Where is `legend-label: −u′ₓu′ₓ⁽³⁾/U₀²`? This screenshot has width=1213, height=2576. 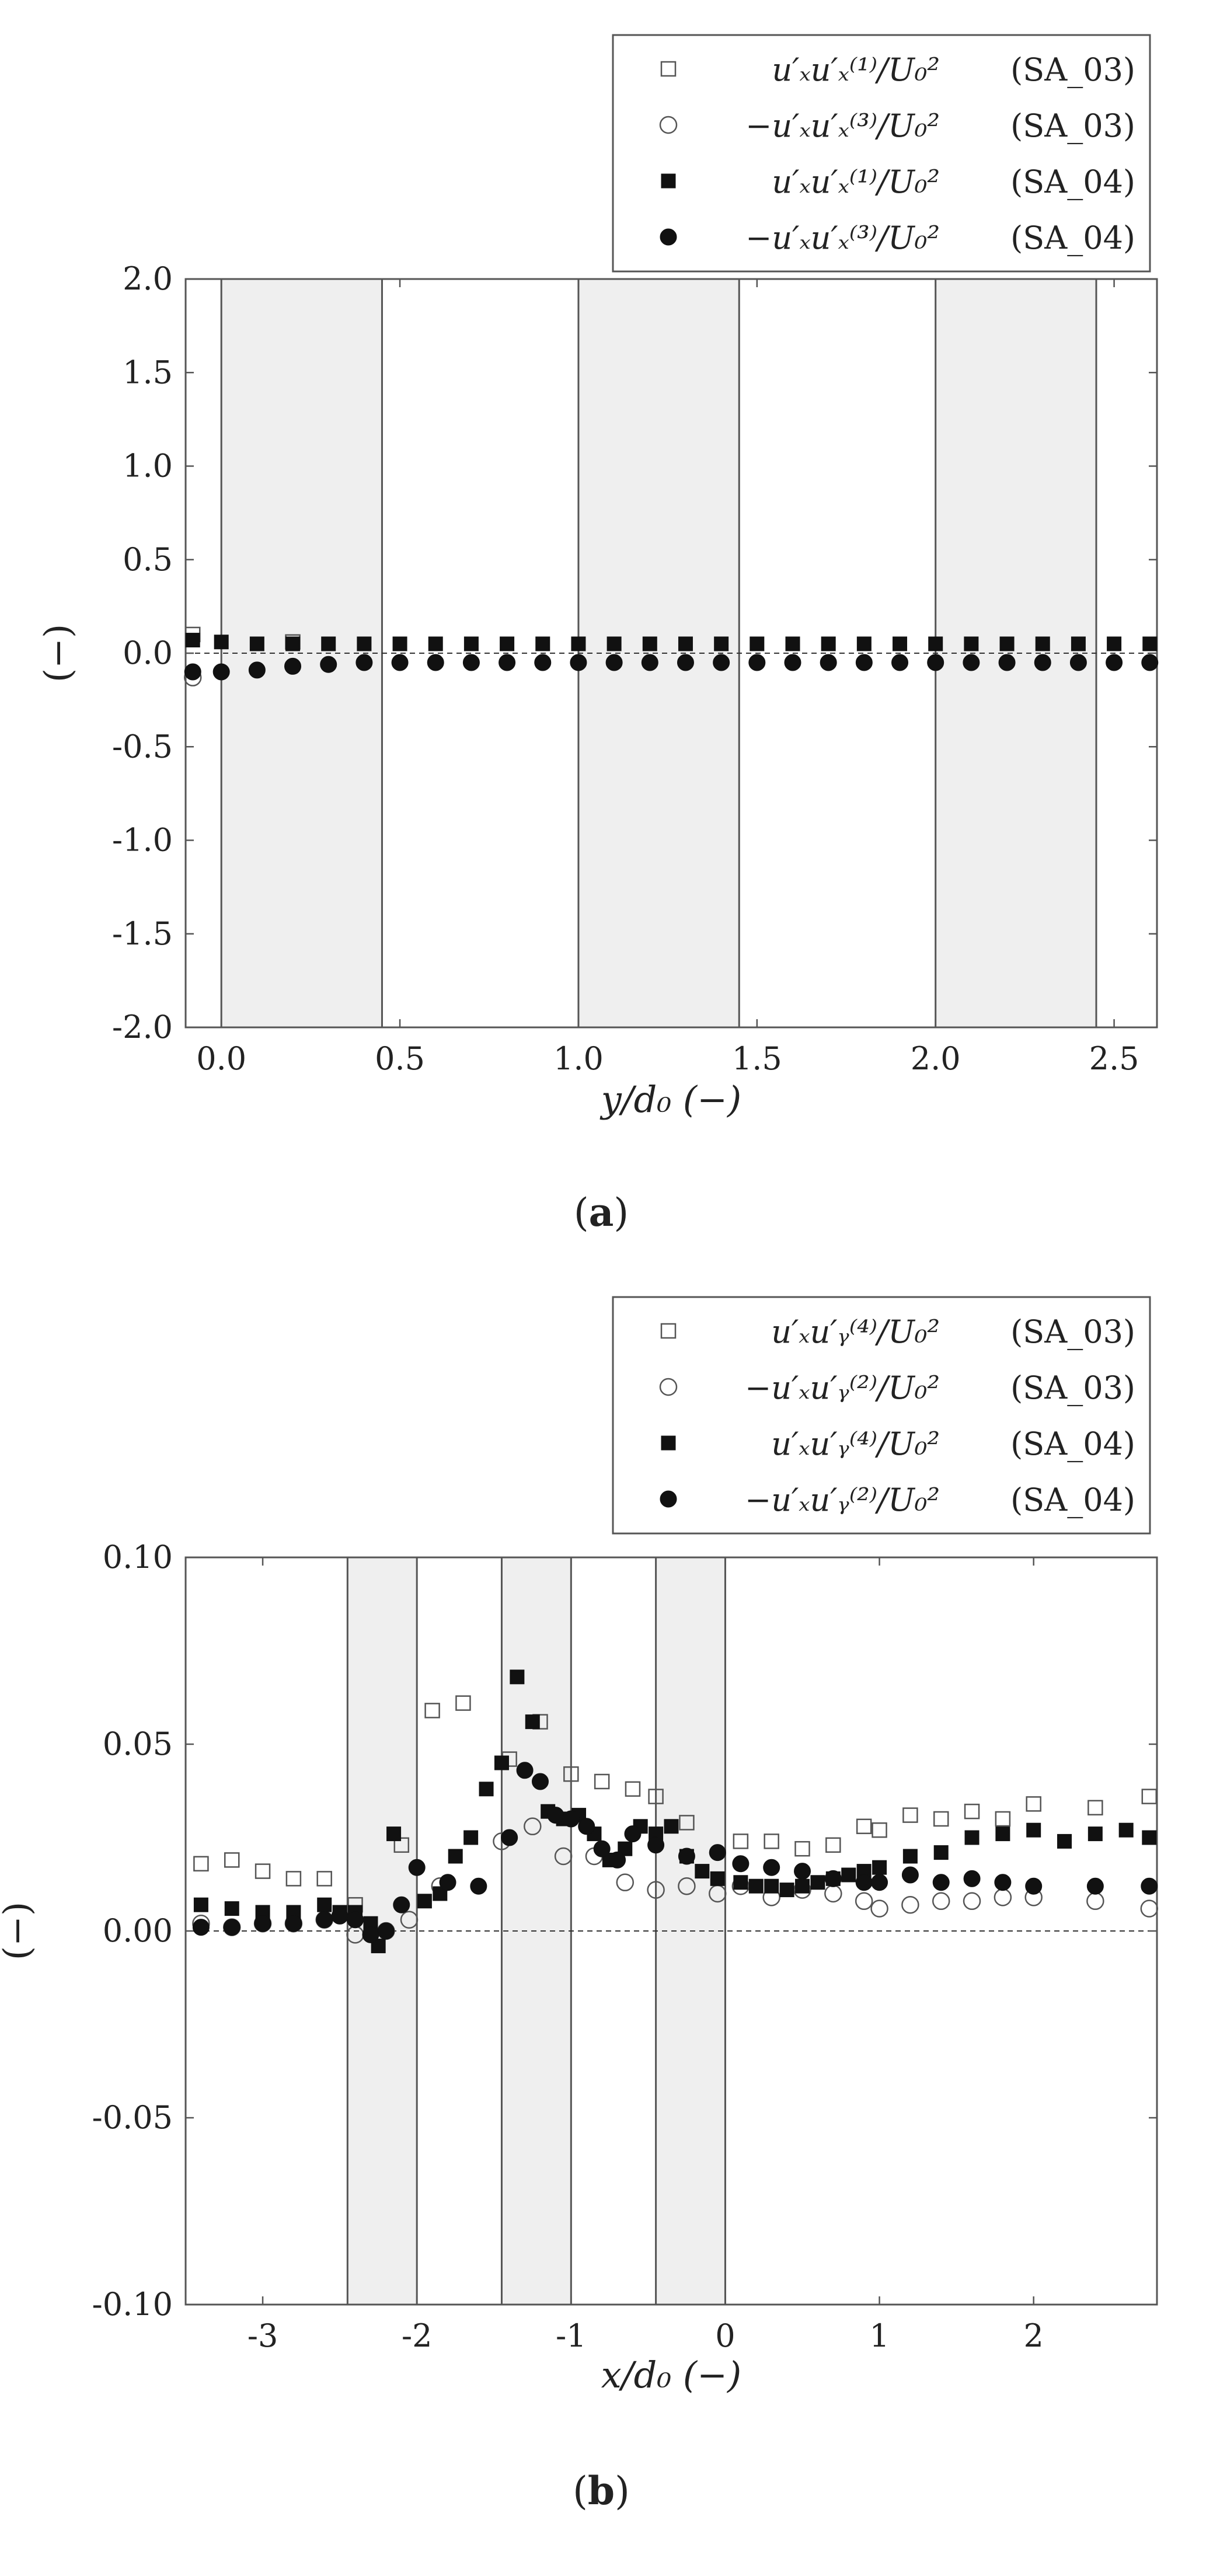 legend-label: −u′ₓu′ₓ⁽³⁾/U₀² is located at coordinates (843, 238).